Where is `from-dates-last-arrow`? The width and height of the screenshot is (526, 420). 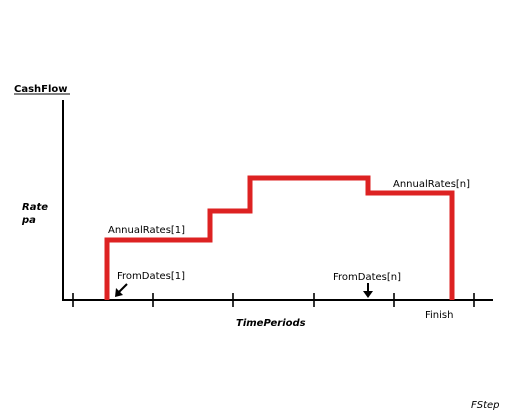
from-dates-last-arrow is located at coordinates (368, 290).